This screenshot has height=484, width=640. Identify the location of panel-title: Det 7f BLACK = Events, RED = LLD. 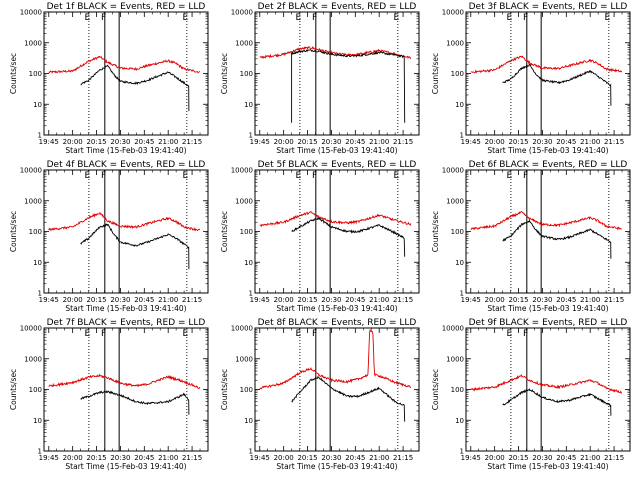
(126, 323).